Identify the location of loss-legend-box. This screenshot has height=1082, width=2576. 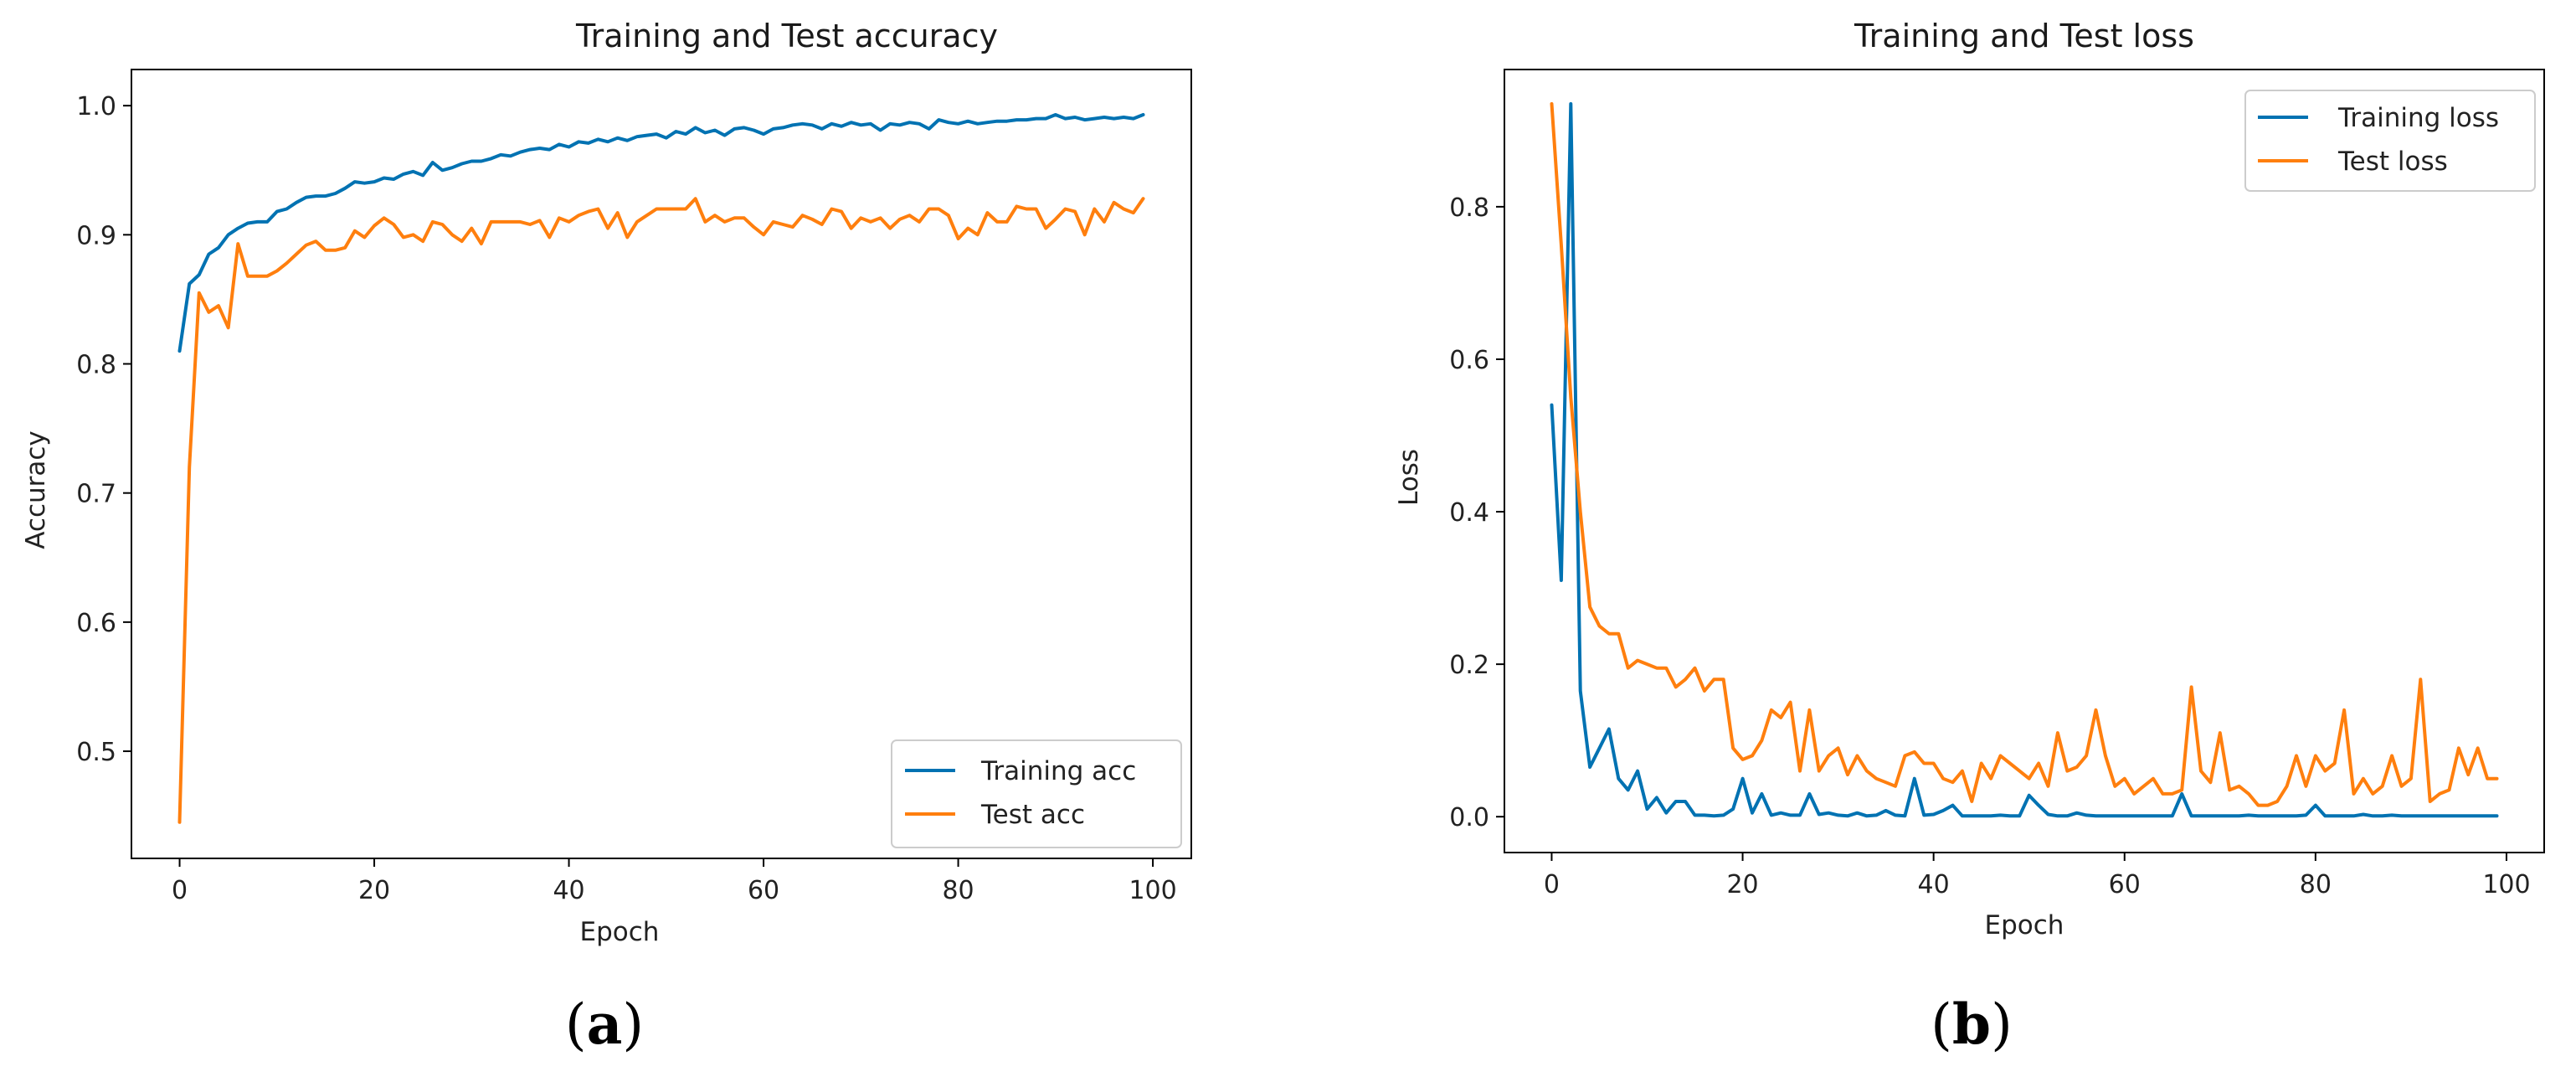
(2390, 141).